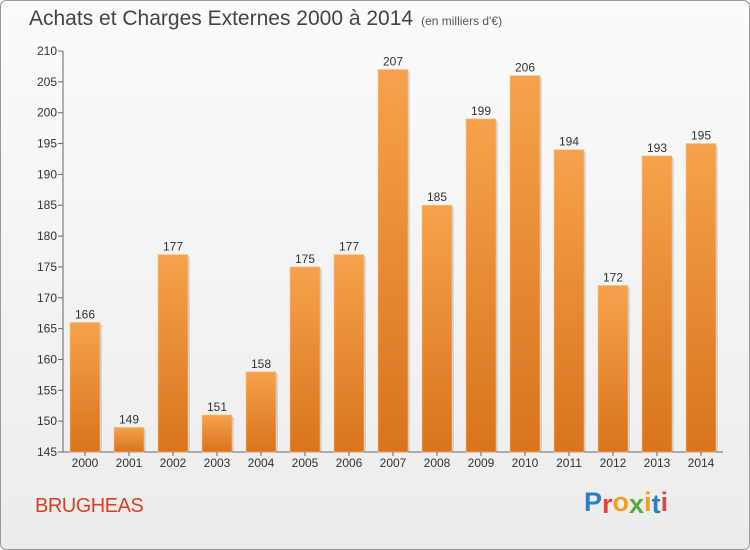  I want to click on bar-2001, so click(129, 440).